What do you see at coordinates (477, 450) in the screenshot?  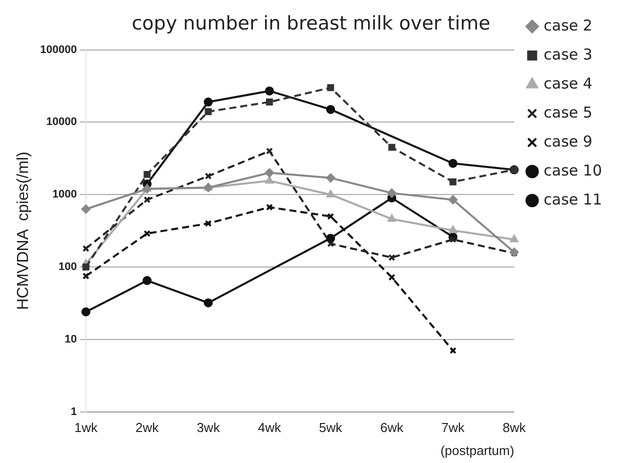 I see `x-axis-title: (postpartum)` at bounding box center [477, 450].